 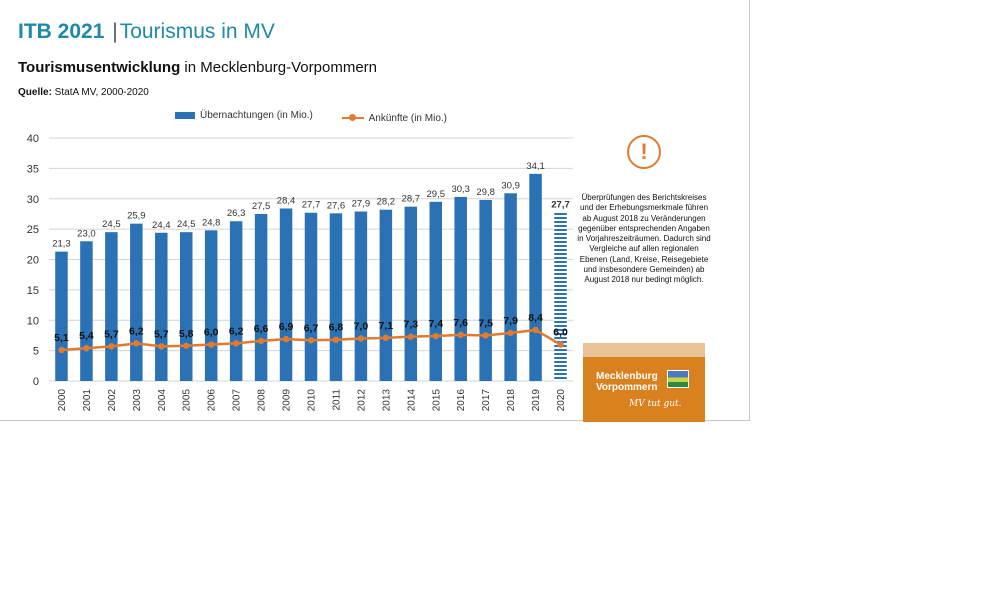 What do you see at coordinates (100, 92) in the screenshot?
I see `source-text: StatA MV, 2000-2020` at bounding box center [100, 92].